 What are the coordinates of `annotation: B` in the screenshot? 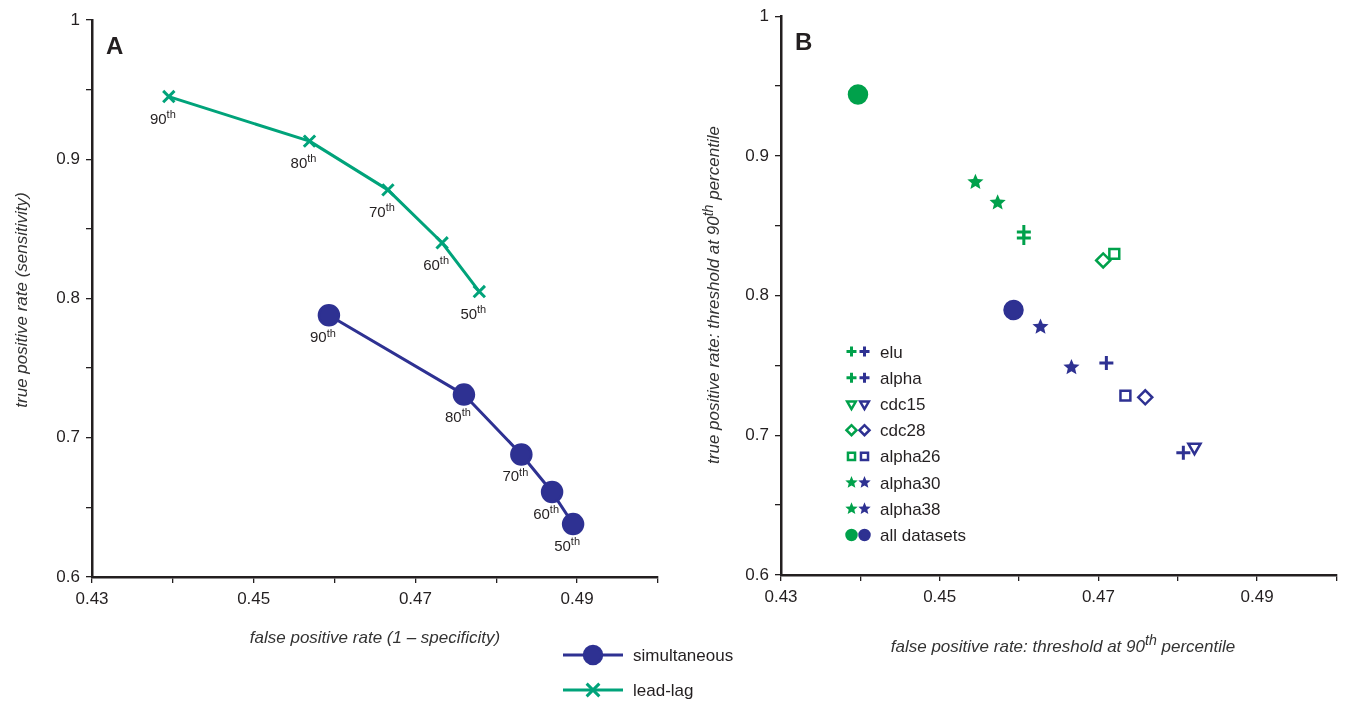 It's located at (804, 42).